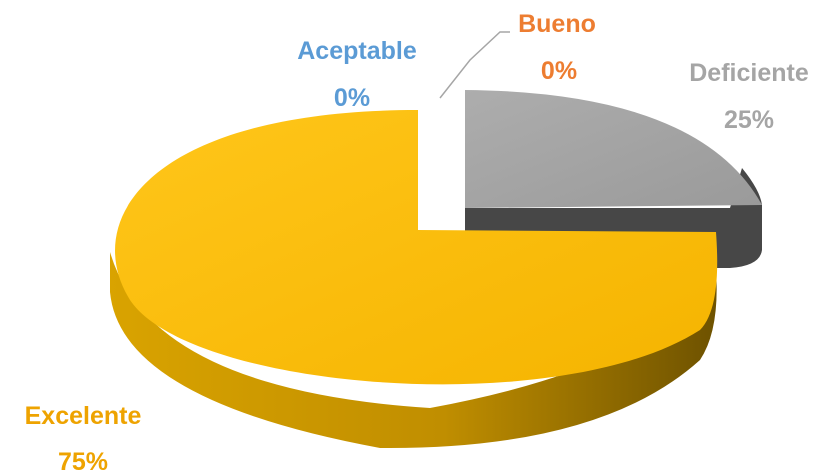 This screenshot has height=474, width=832. What do you see at coordinates (749, 120) in the screenshot?
I see `label-deficiente-pct: 25%` at bounding box center [749, 120].